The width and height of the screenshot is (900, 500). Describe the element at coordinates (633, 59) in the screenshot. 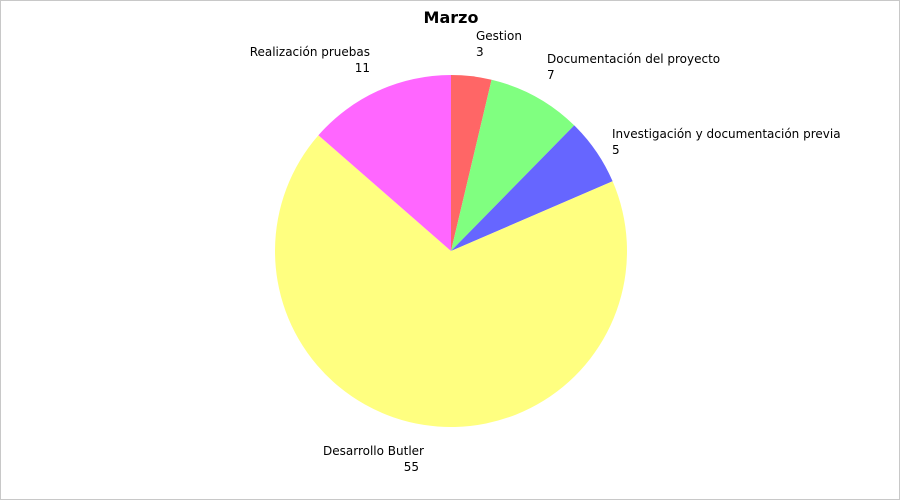

I see `slice-label-1: Documentación del proyecto` at that location.